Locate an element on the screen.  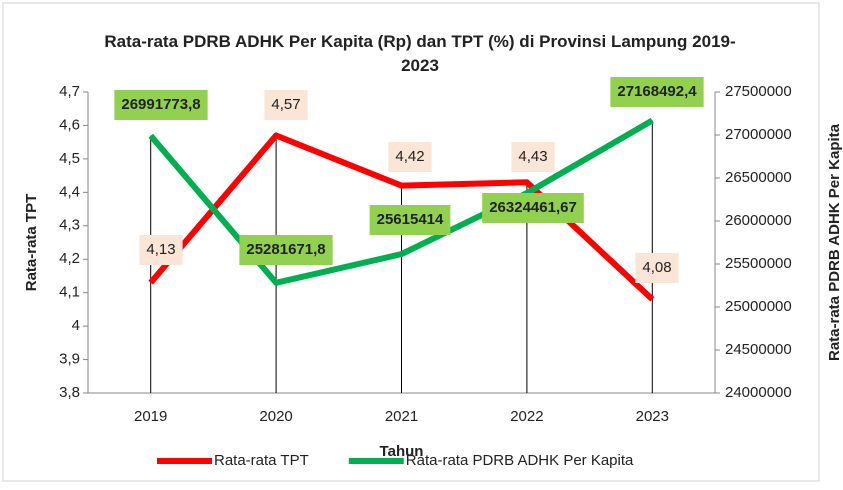
data-label: 4,57 is located at coordinates (285, 104).